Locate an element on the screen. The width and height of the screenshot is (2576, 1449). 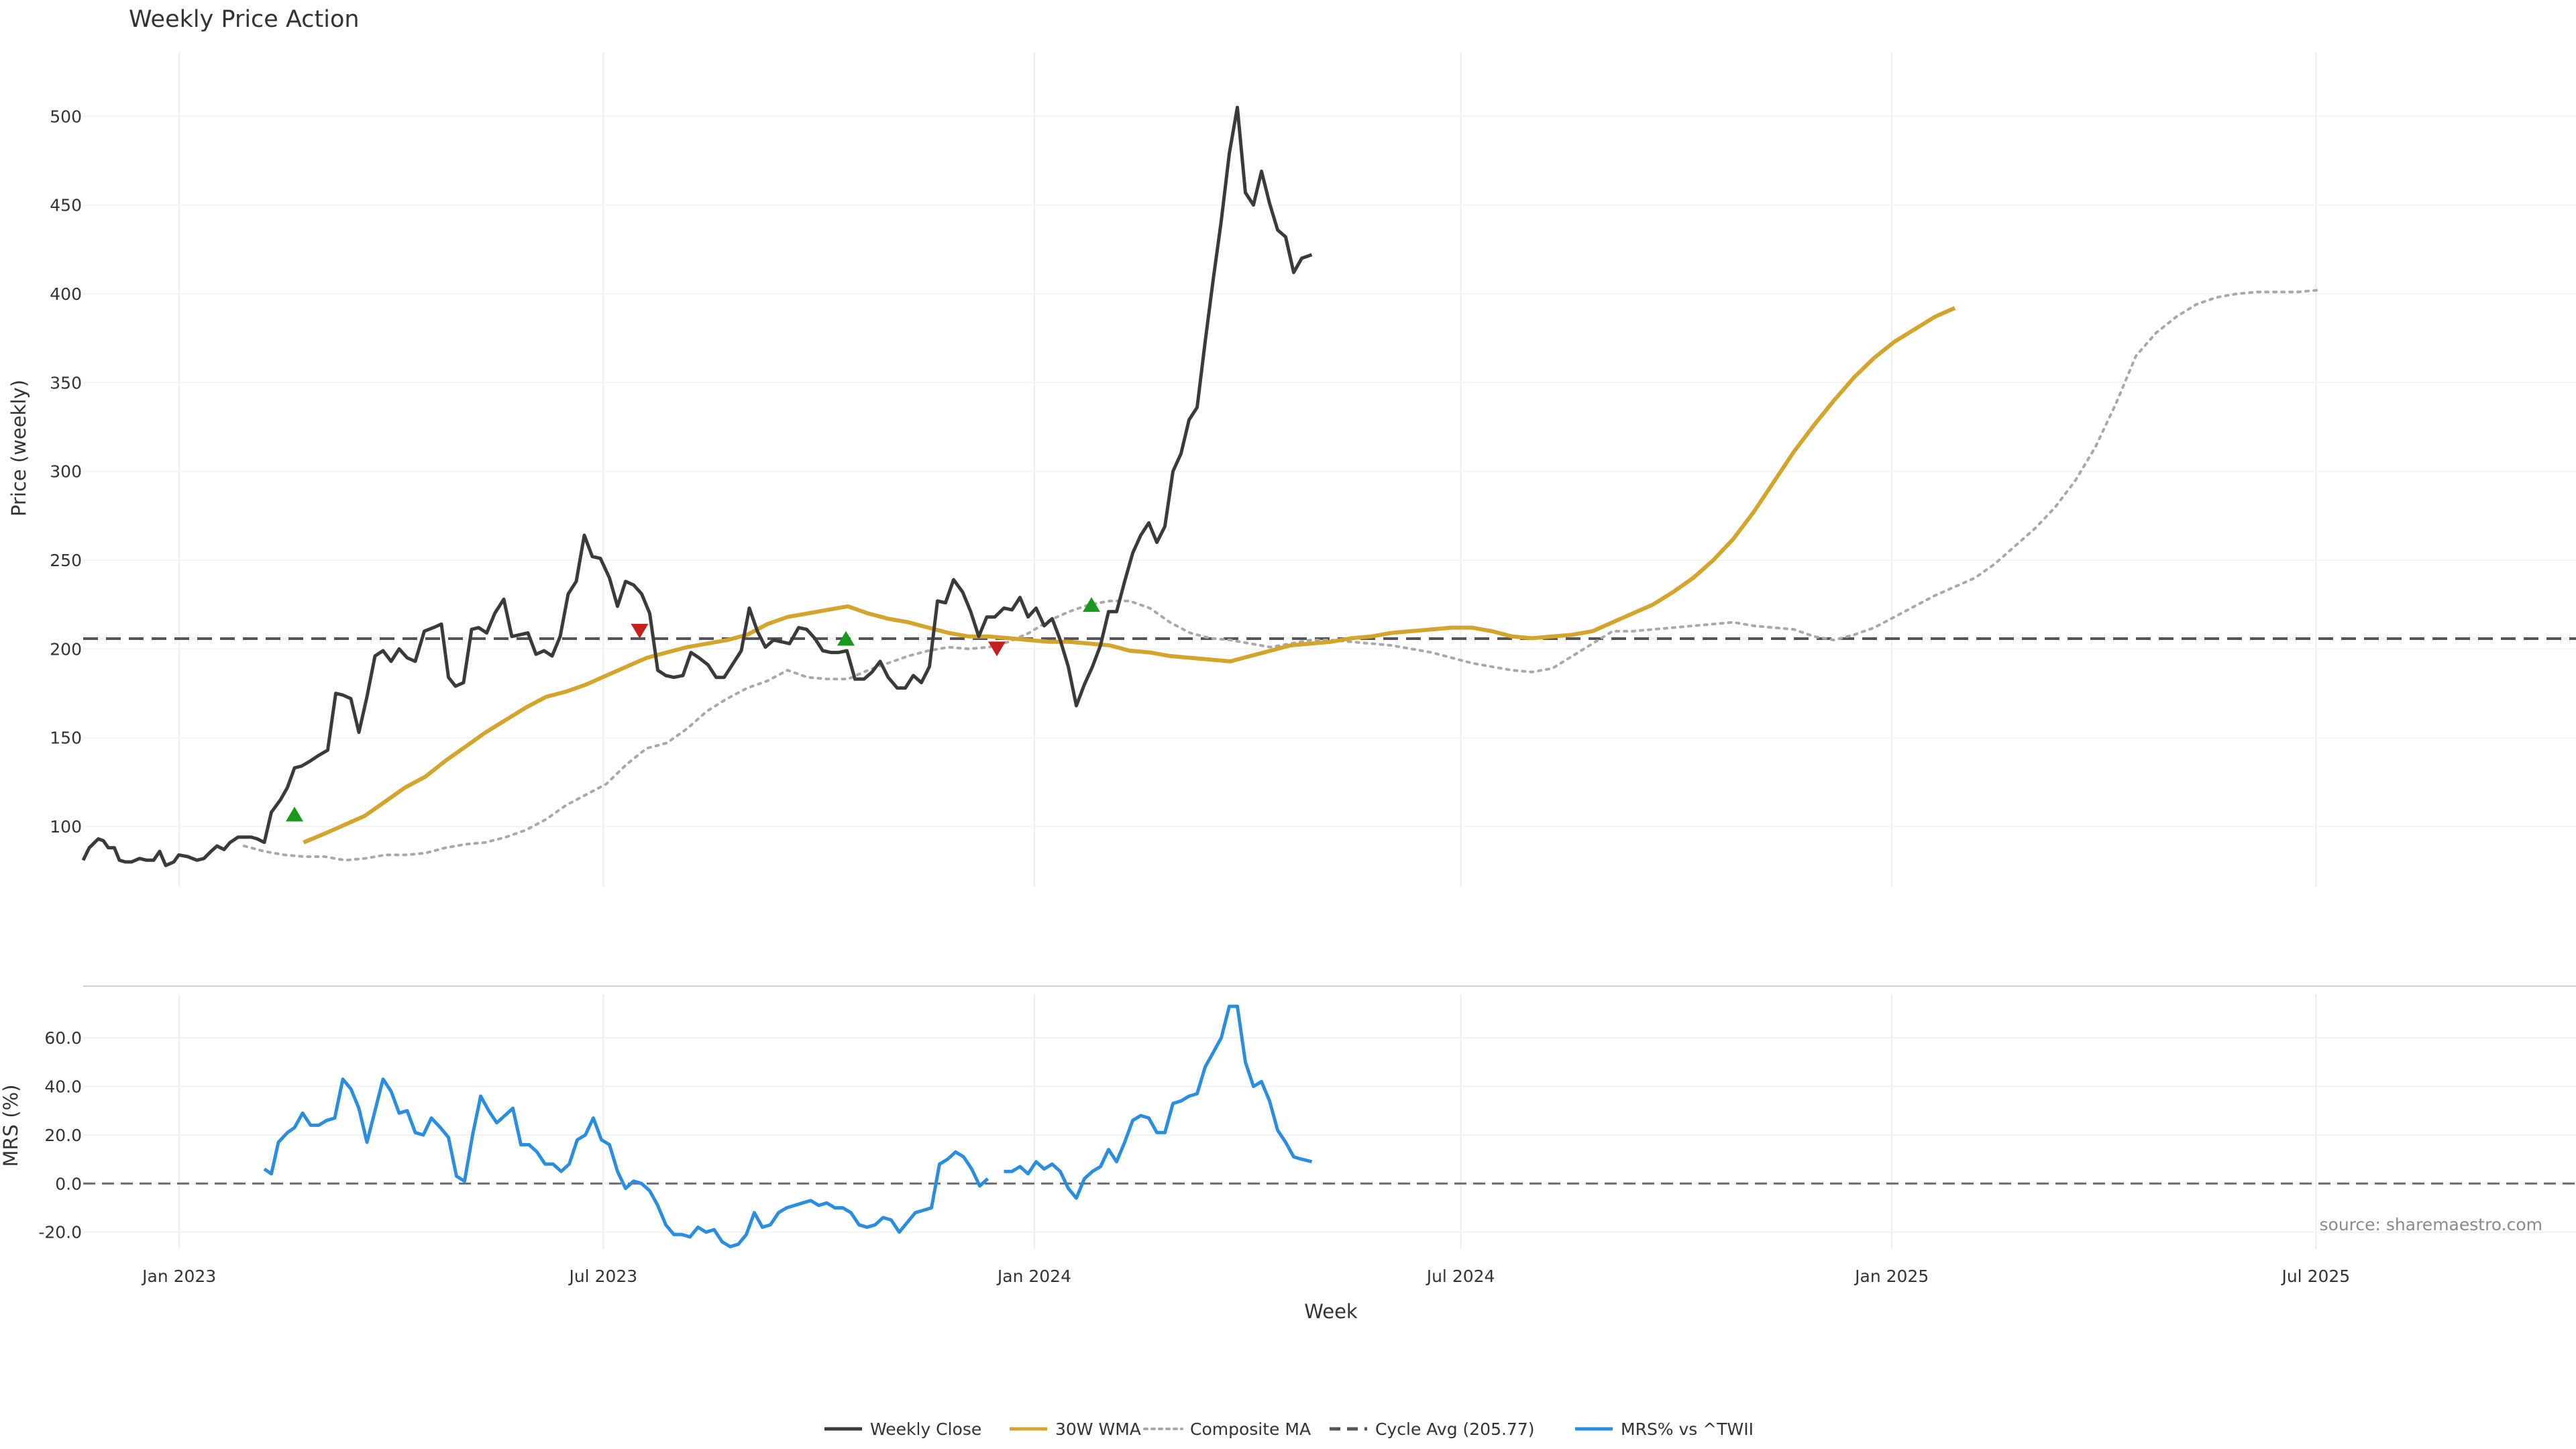
legend-label: Weekly Close is located at coordinates (925, 1429).